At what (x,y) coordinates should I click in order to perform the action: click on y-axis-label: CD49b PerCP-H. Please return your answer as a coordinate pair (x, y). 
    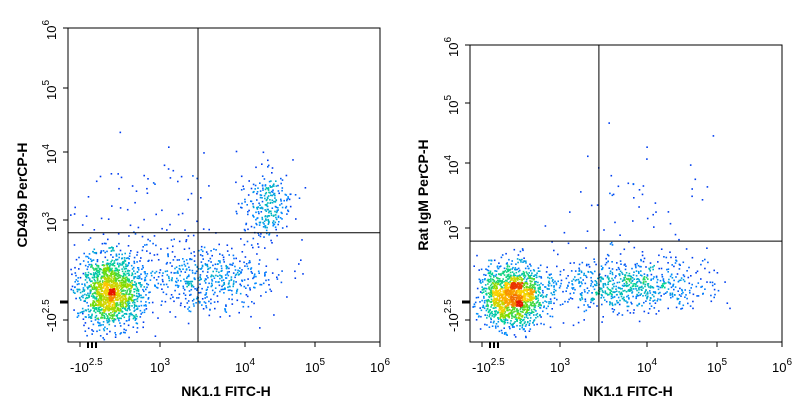
    Looking at the image, I should click on (22, 194).